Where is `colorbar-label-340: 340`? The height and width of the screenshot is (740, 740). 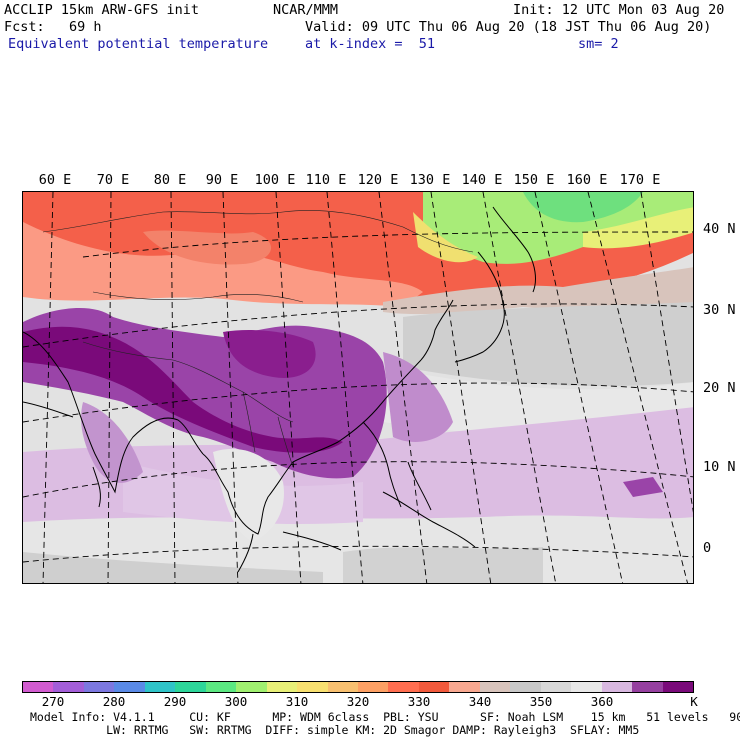 colorbar-label-340: 340 is located at coordinates (480, 701).